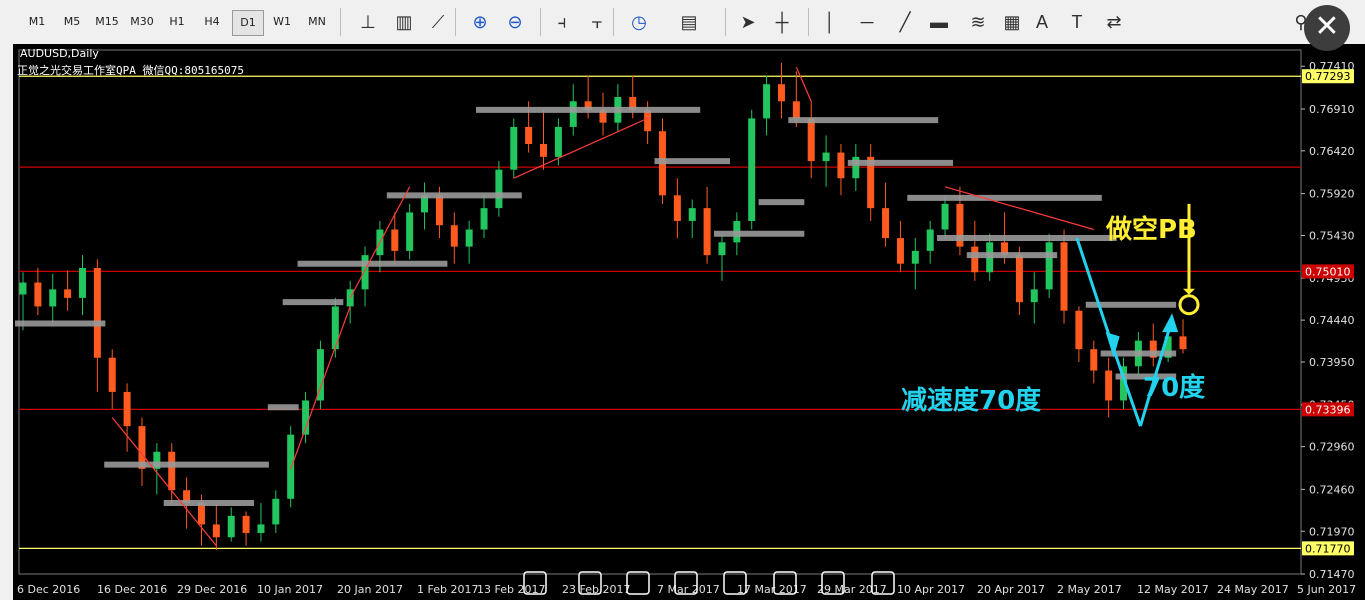 This screenshot has height=600, width=1365. I want to click on x-axis-tick-label: 10 Apr 2017, so click(931, 589).